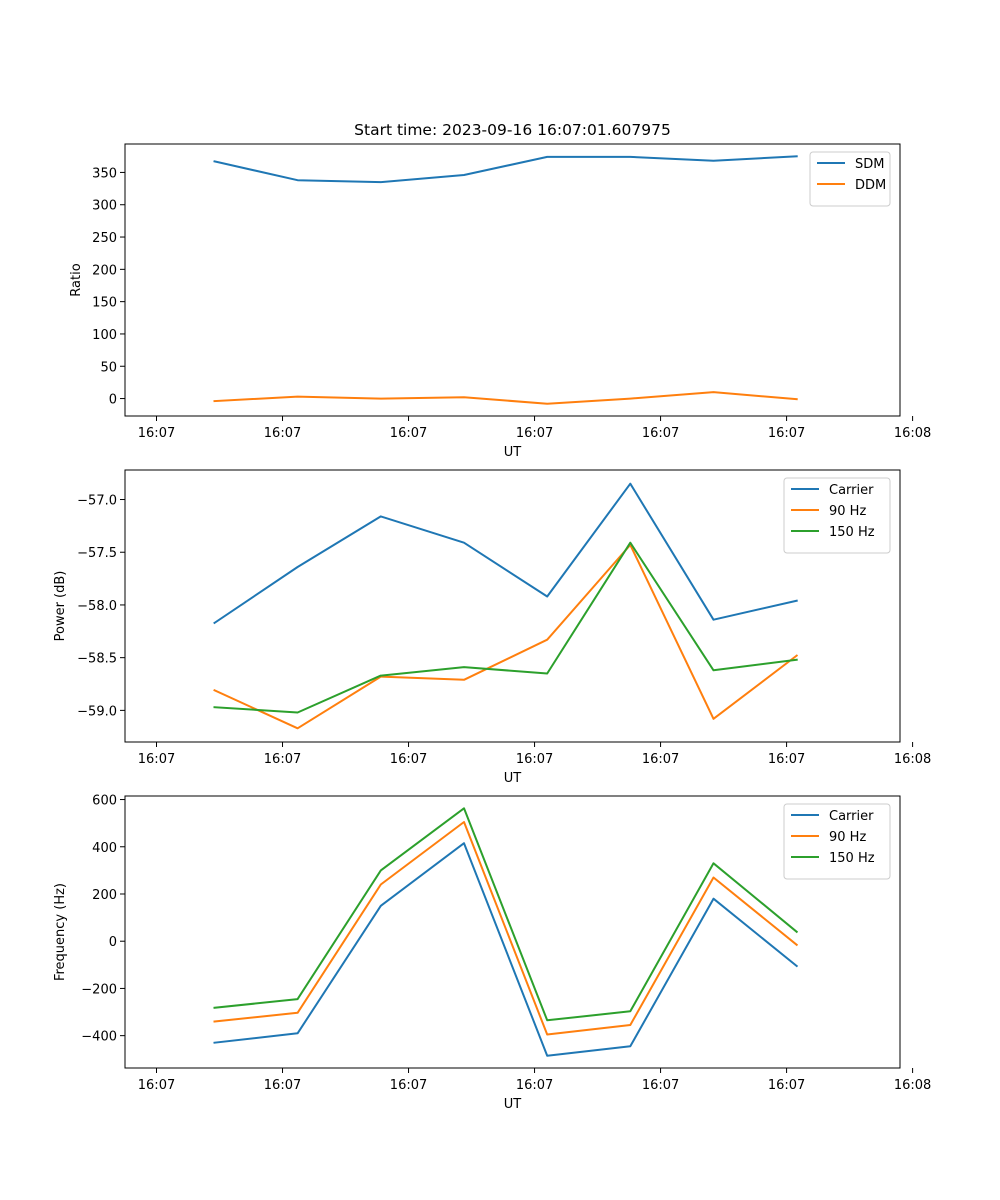  What do you see at coordinates (76, 279) in the screenshot?
I see `y-axis-label: Ratio` at bounding box center [76, 279].